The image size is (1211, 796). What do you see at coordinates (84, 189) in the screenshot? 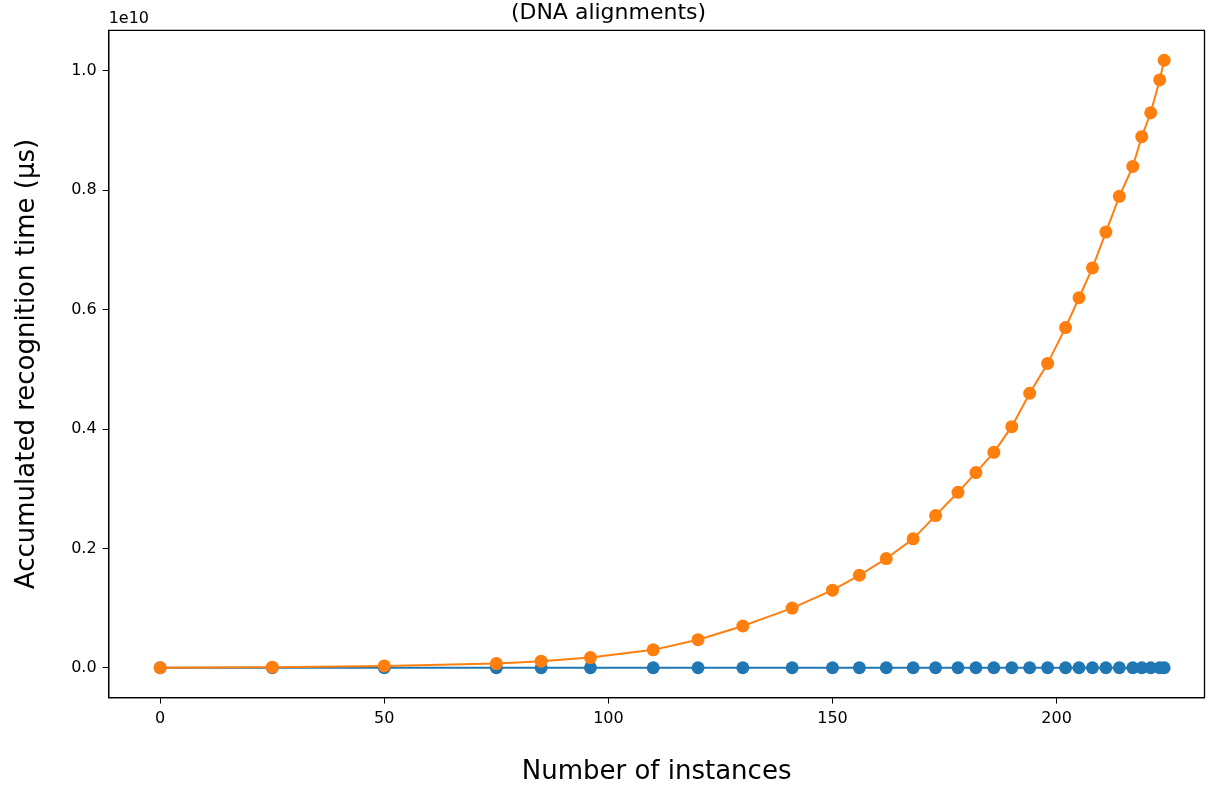
I see `y-tick-label: 0.8` at bounding box center [84, 189].